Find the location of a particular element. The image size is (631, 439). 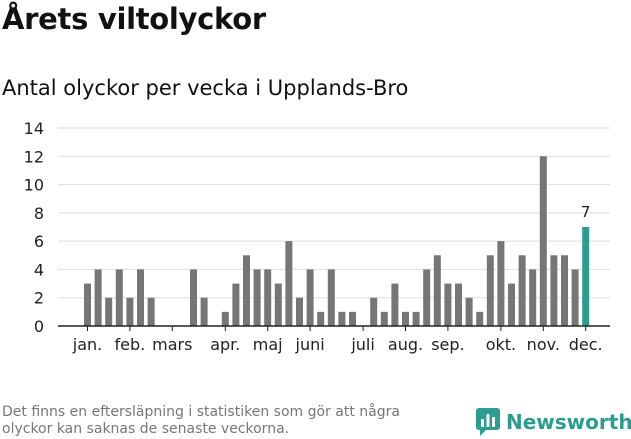

x-tick-label: juli is located at coordinates (362, 344).